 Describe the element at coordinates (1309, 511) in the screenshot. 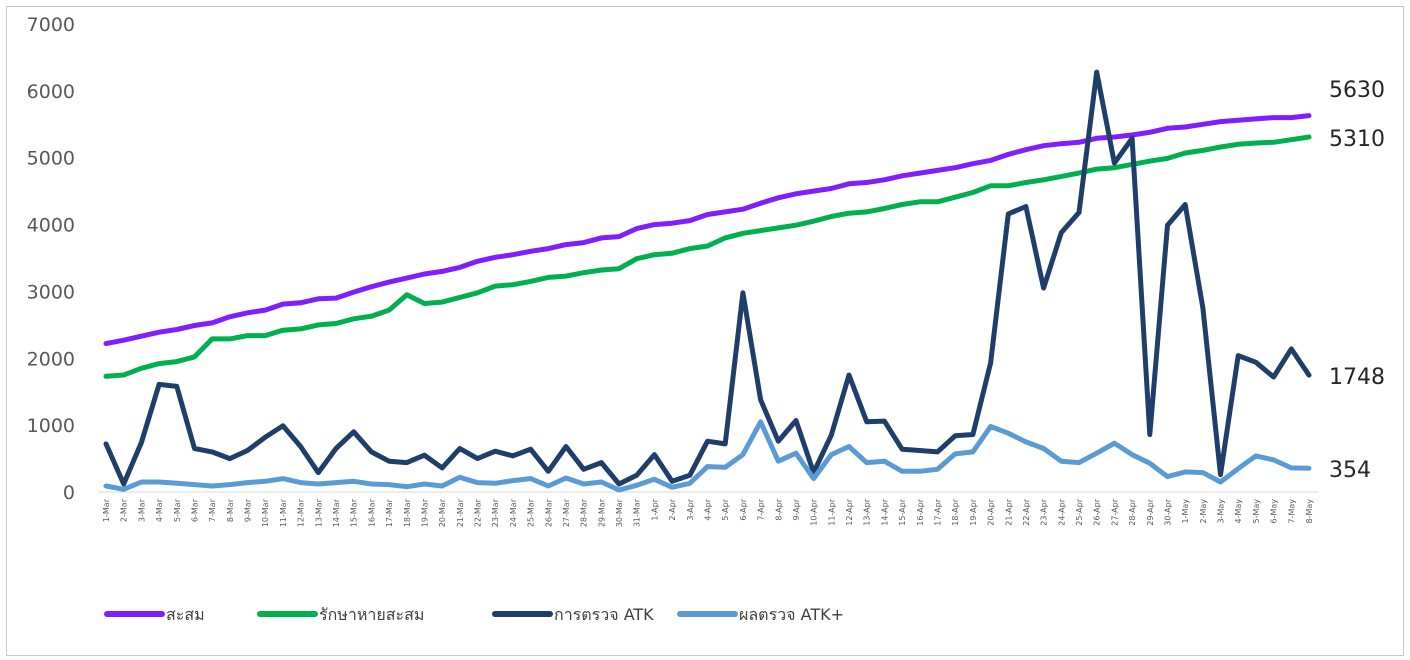

I see `x-tick-label: 8-May` at that location.